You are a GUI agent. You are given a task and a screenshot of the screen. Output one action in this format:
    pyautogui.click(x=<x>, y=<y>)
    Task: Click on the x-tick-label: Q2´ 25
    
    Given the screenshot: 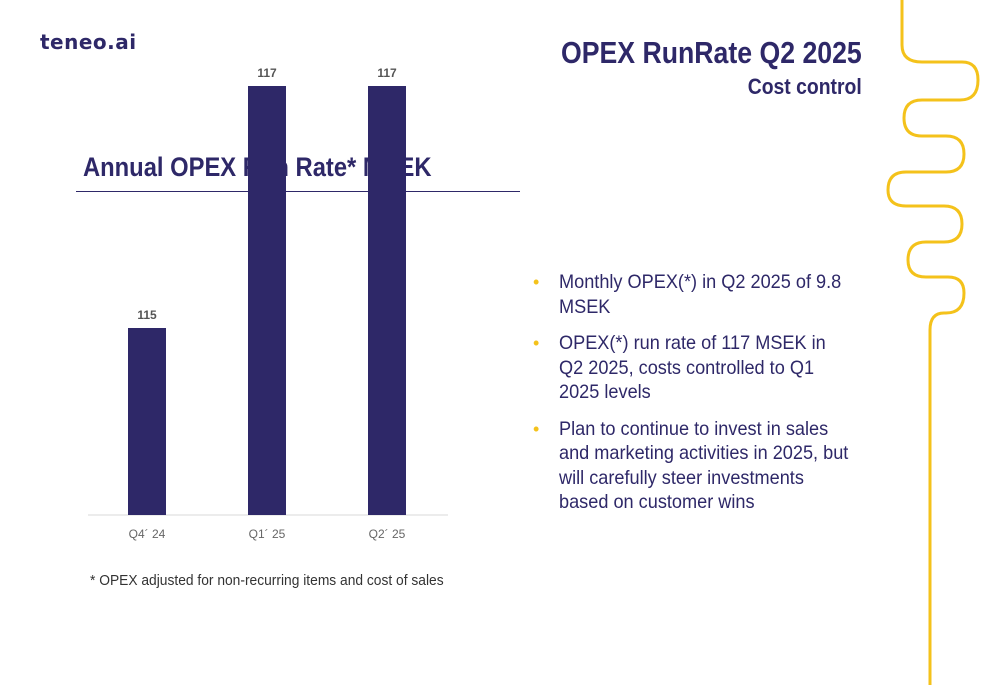 What is the action you would take?
    pyautogui.click(x=387, y=534)
    